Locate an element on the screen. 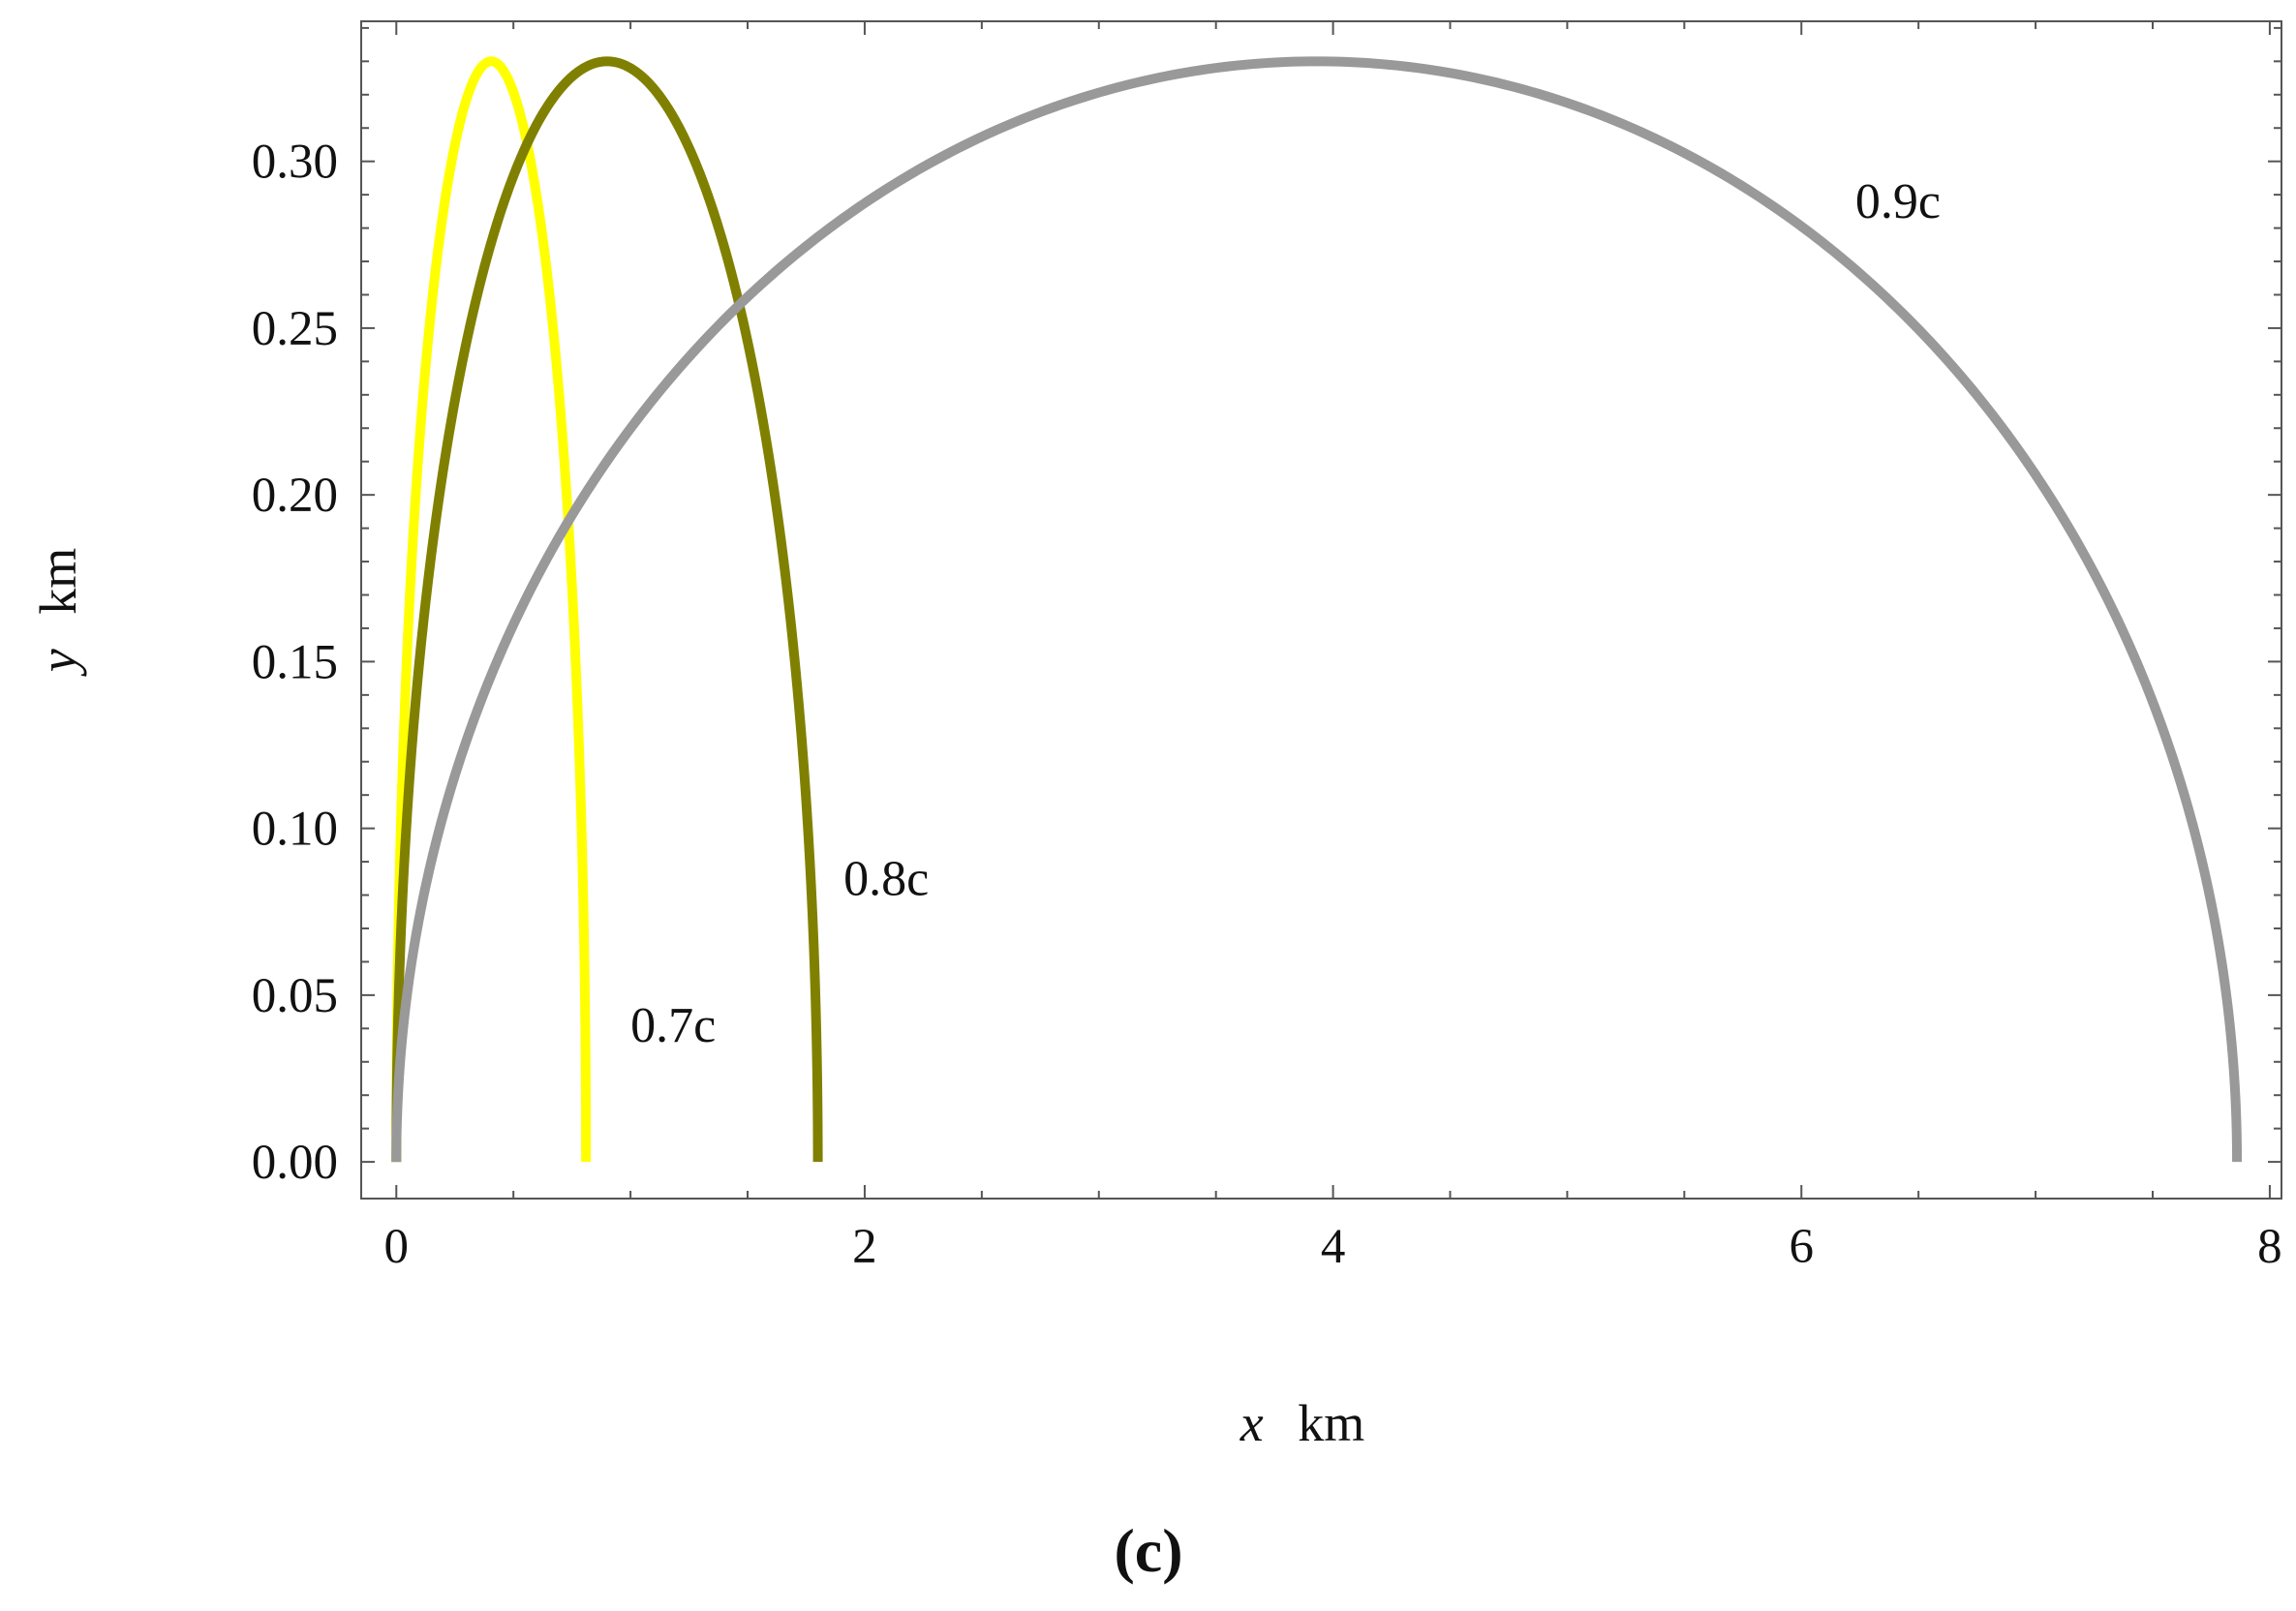 This screenshot has width=2296, height=1611. x-axis-label: x km is located at coordinates (1302, 1423).